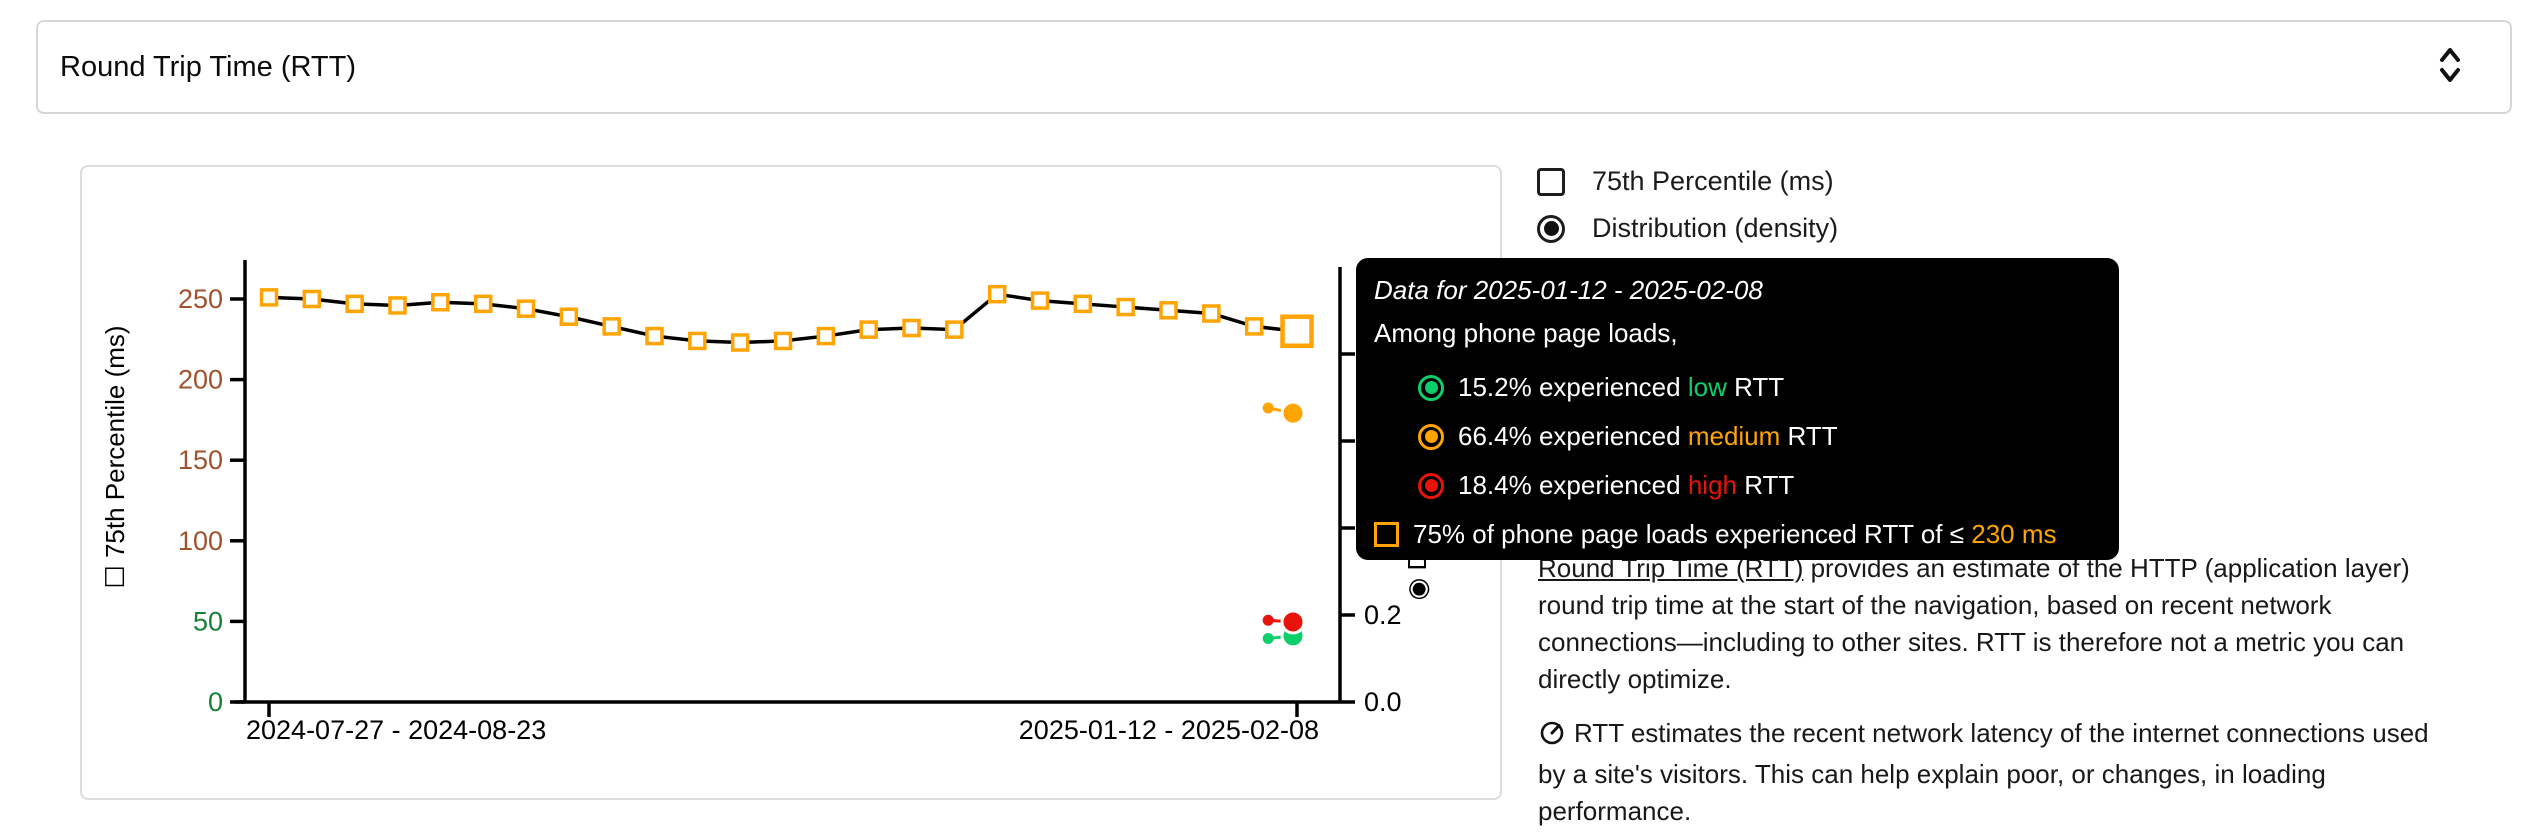 This screenshot has height=836, width=2540. What do you see at coordinates (1713, 181) in the screenshot?
I see `legend-percentile-label: 75th Percentile (ms)` at bounding box center [1713, 181].